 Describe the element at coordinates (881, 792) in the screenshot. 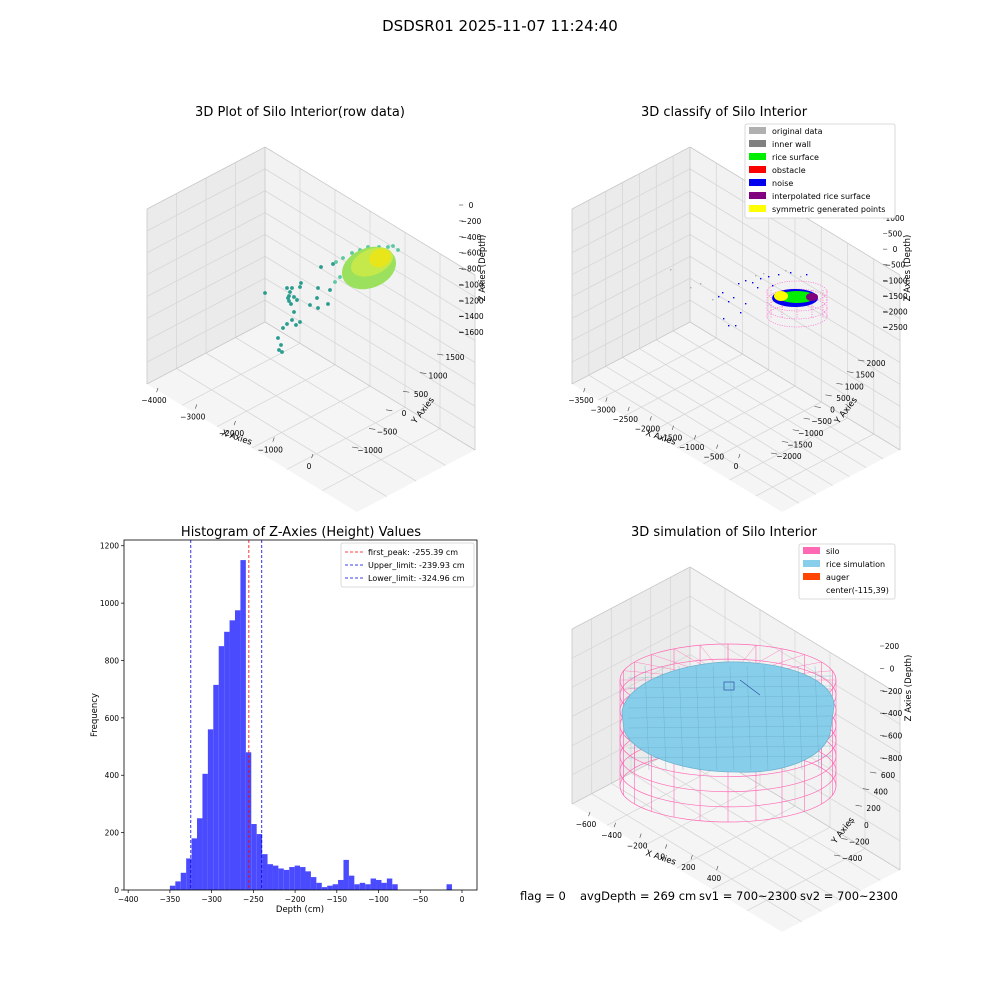

I see `simulation-y-tick: 400` at that location.